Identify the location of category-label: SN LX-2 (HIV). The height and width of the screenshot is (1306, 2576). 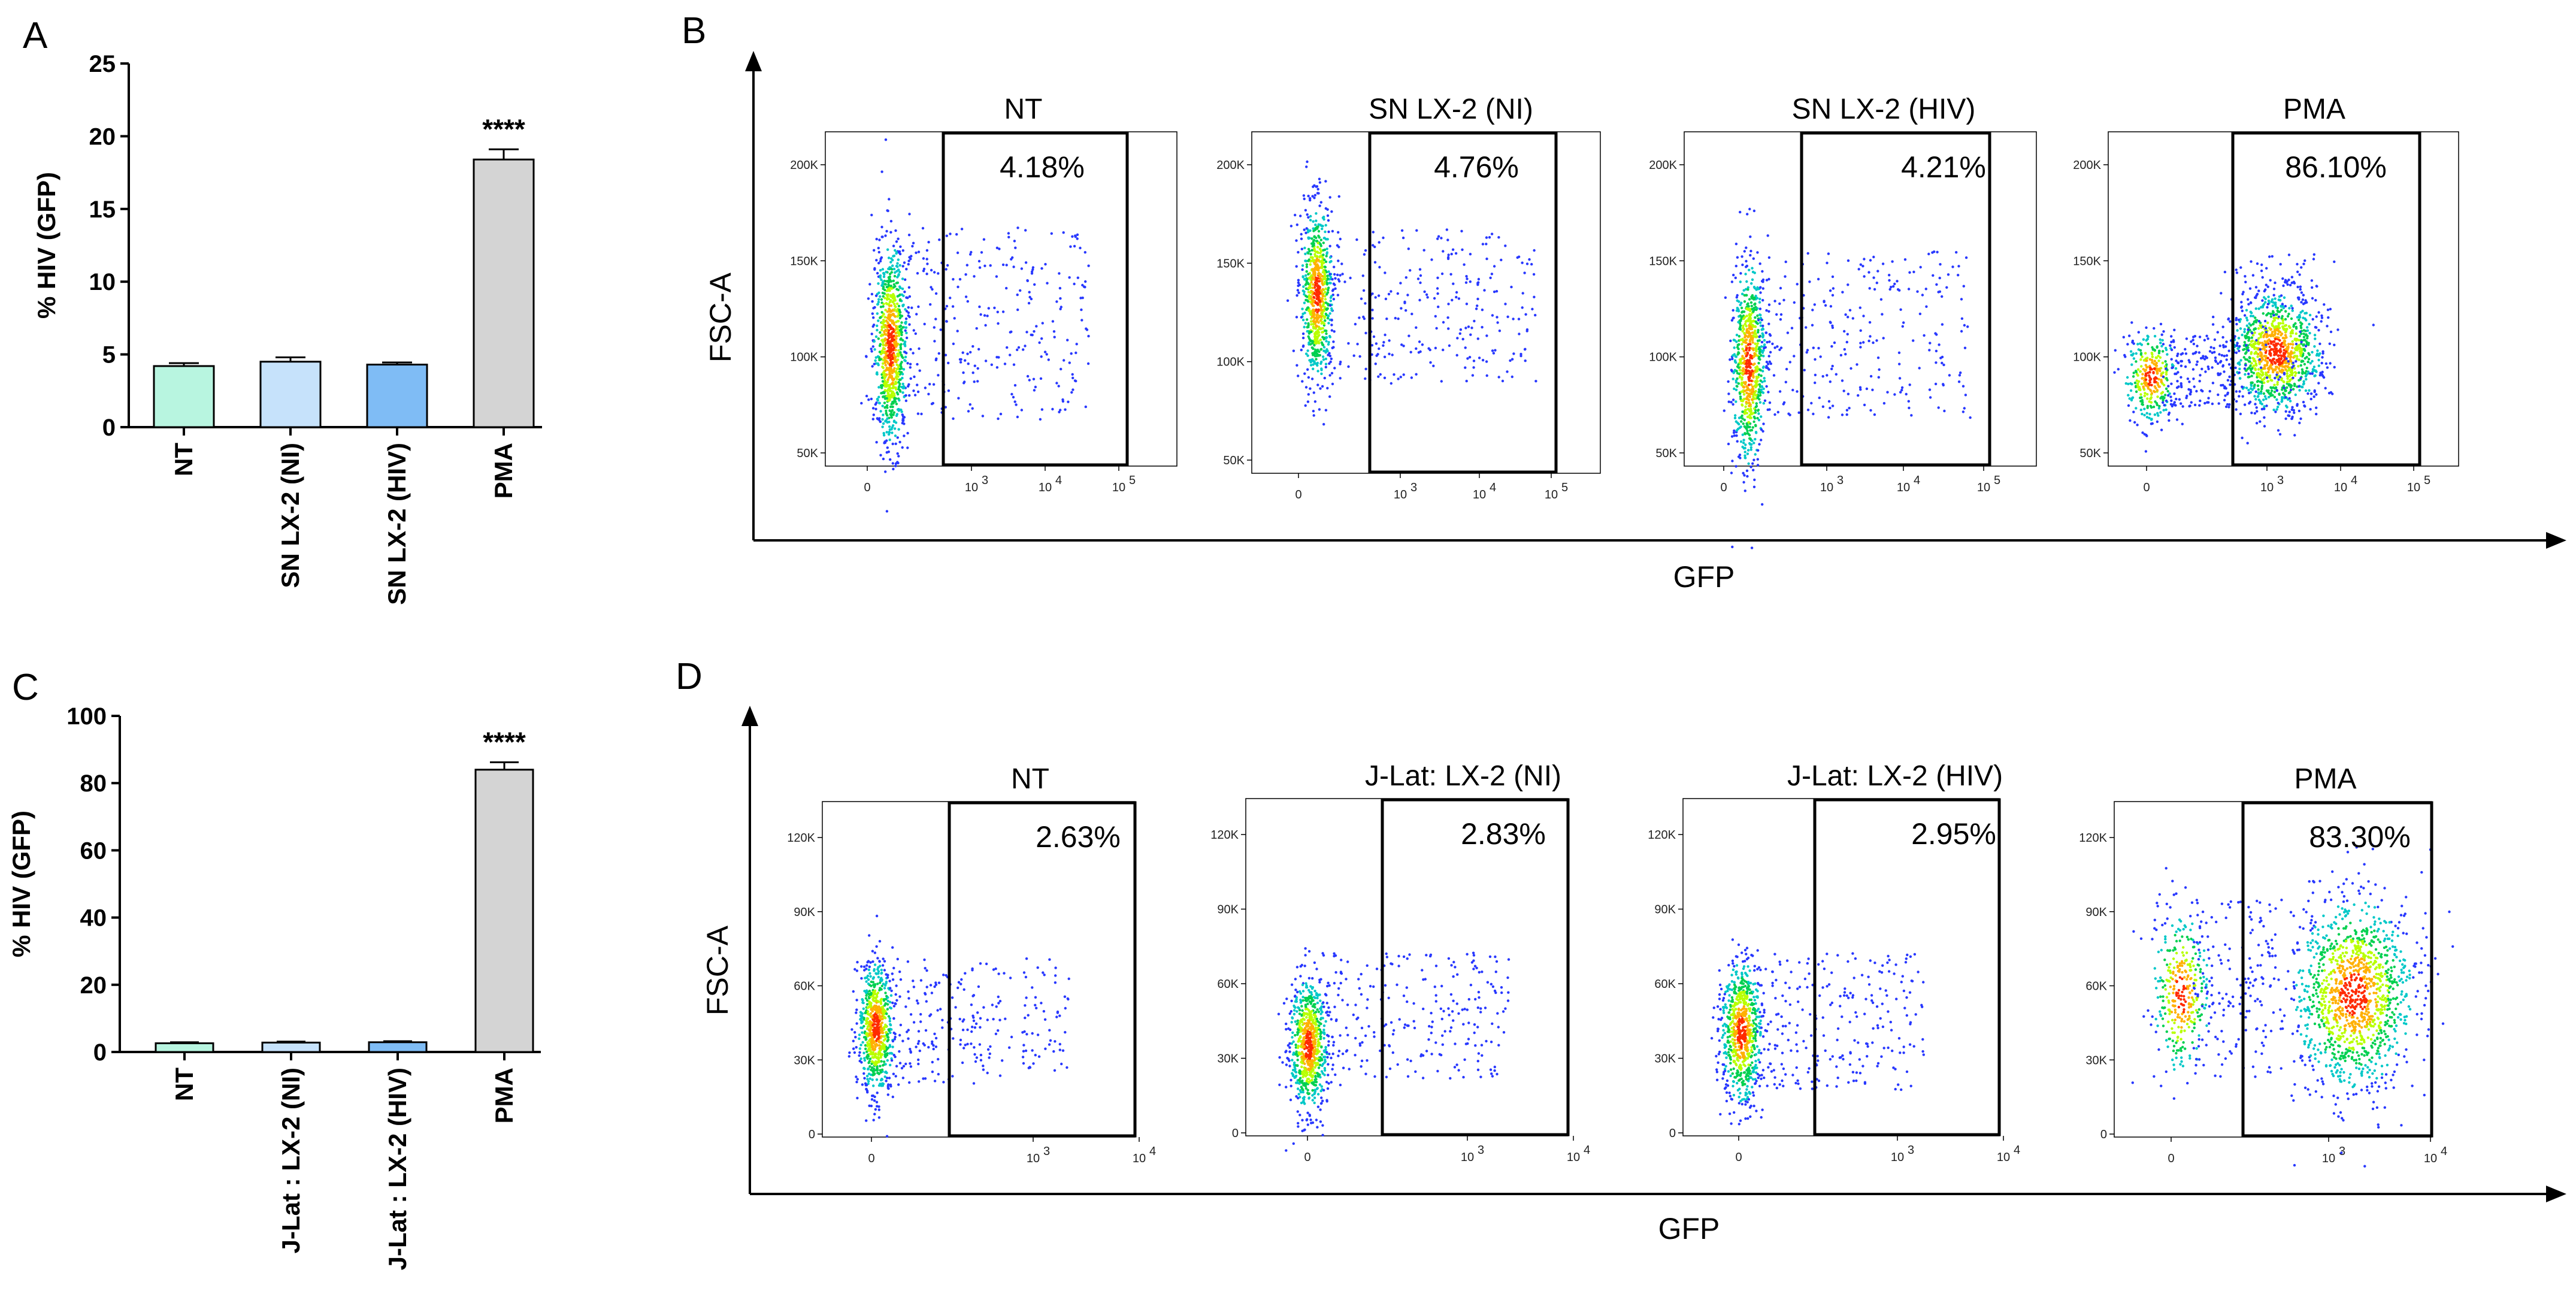
(397, 524).